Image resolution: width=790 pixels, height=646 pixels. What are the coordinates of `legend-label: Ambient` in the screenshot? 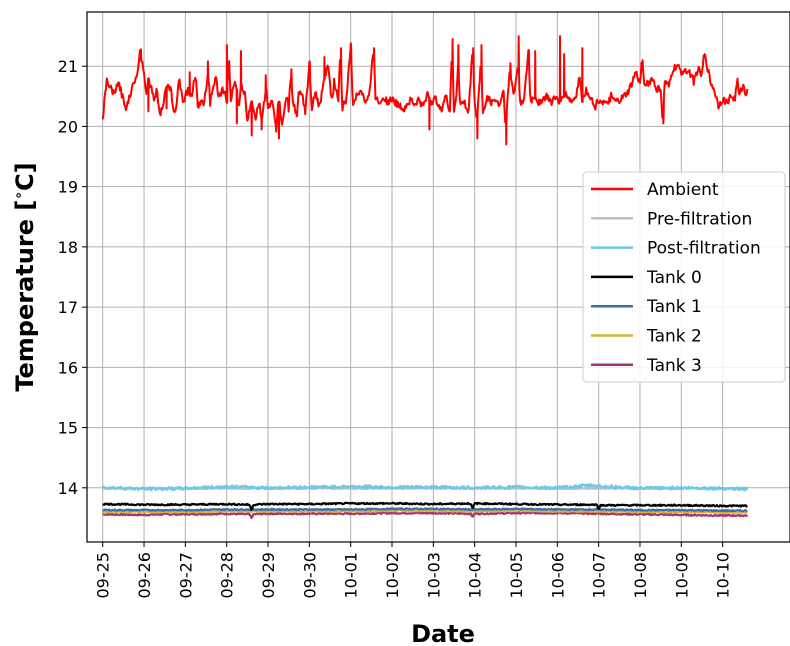 It's located at (683, 190).